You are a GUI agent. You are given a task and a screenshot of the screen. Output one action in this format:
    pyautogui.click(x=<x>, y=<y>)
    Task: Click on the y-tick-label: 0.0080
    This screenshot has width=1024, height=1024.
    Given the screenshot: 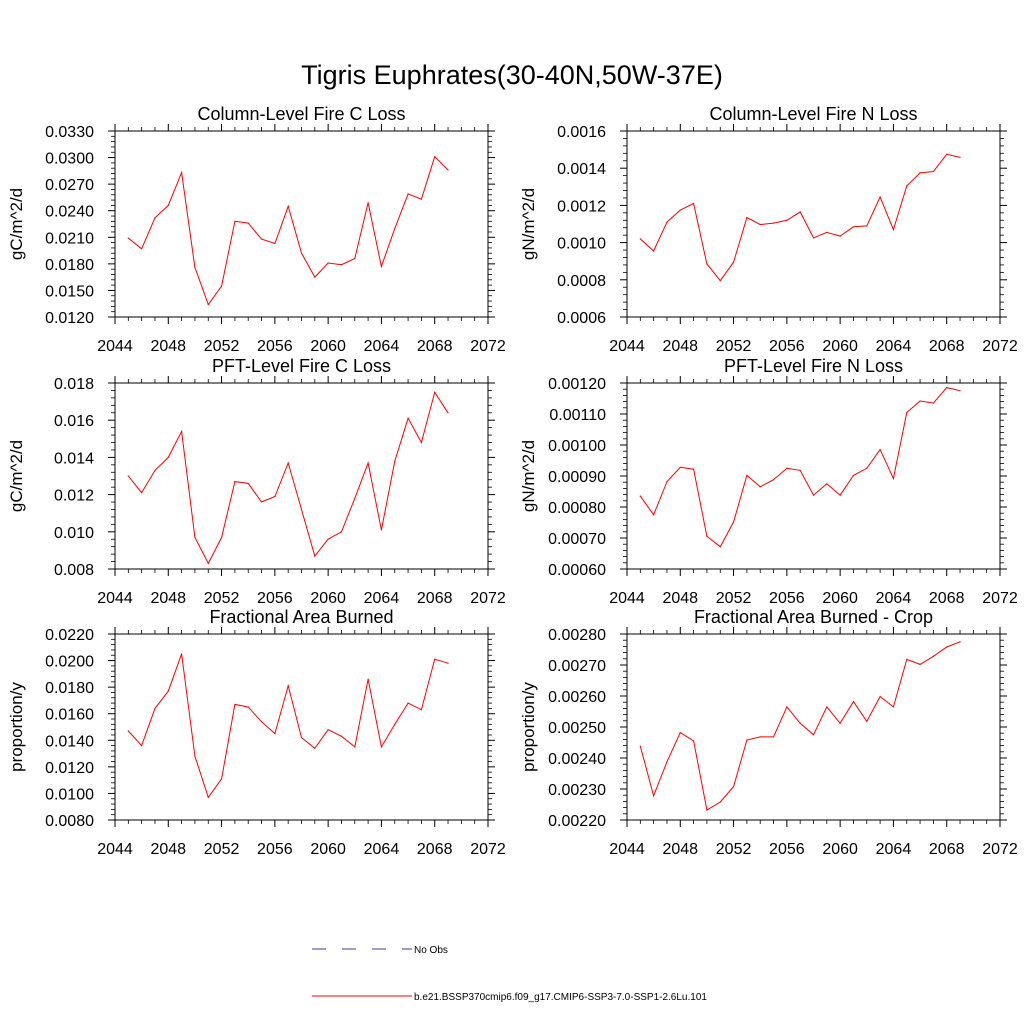 What is the action you would take?
    pyautogui.click(x=69, y=821)
    